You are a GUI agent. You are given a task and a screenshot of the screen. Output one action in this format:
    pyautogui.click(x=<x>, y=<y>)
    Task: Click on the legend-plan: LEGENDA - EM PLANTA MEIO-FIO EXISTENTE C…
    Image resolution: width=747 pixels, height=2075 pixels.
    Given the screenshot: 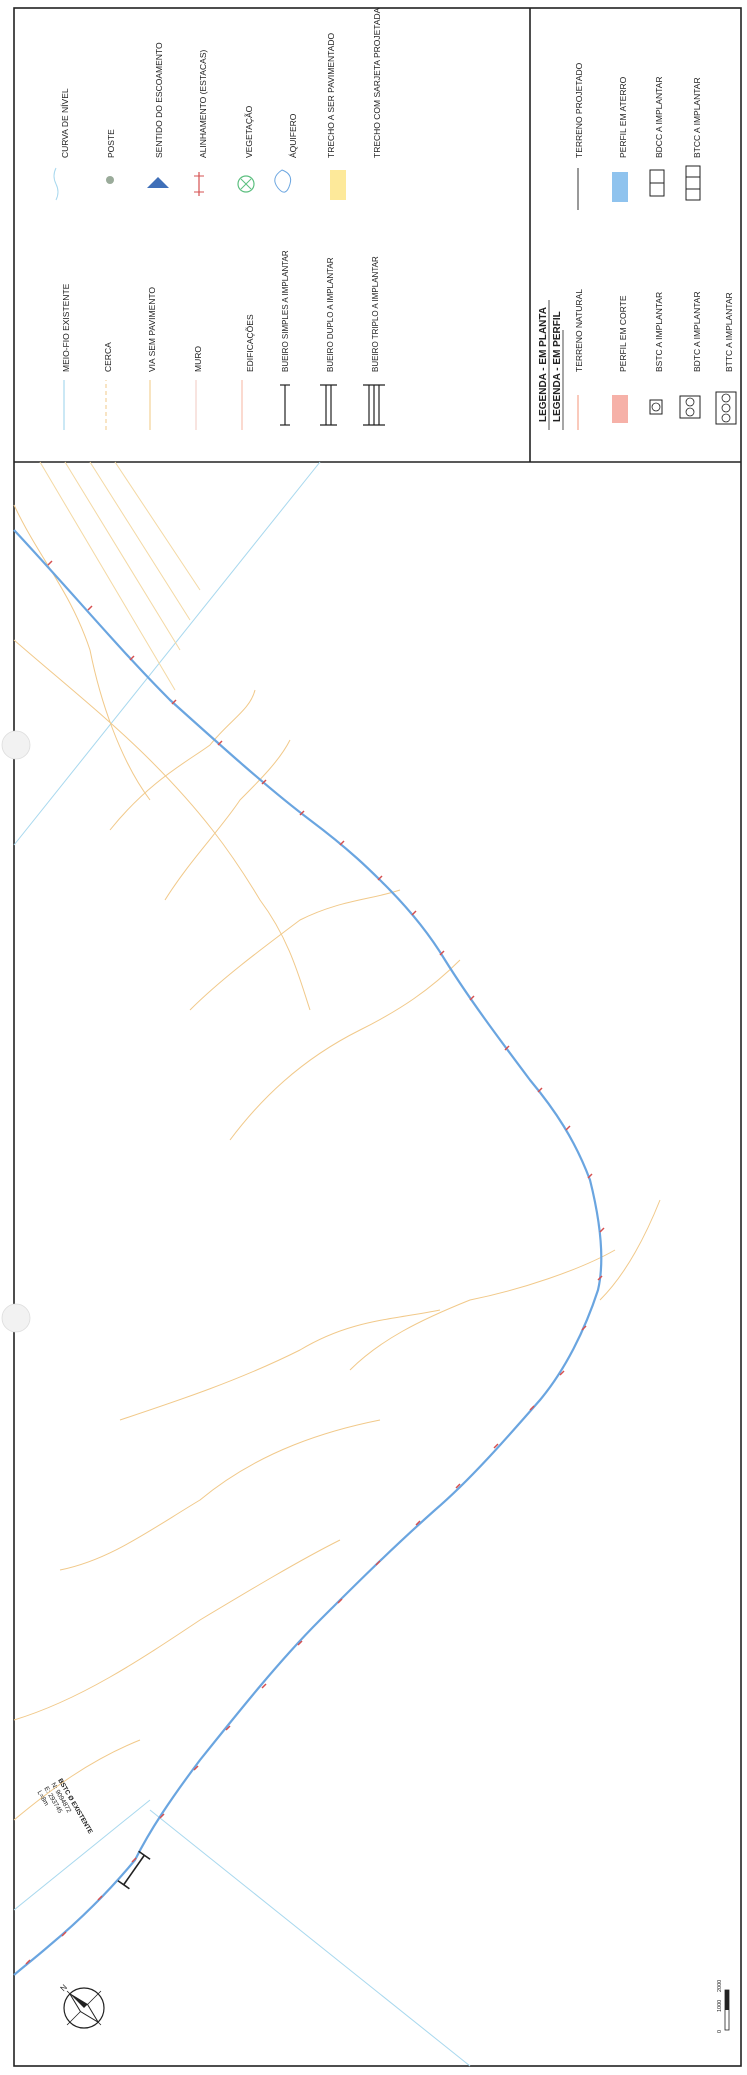 What is the action you would take?
    pyautogui.click(x=301, y=218)
    